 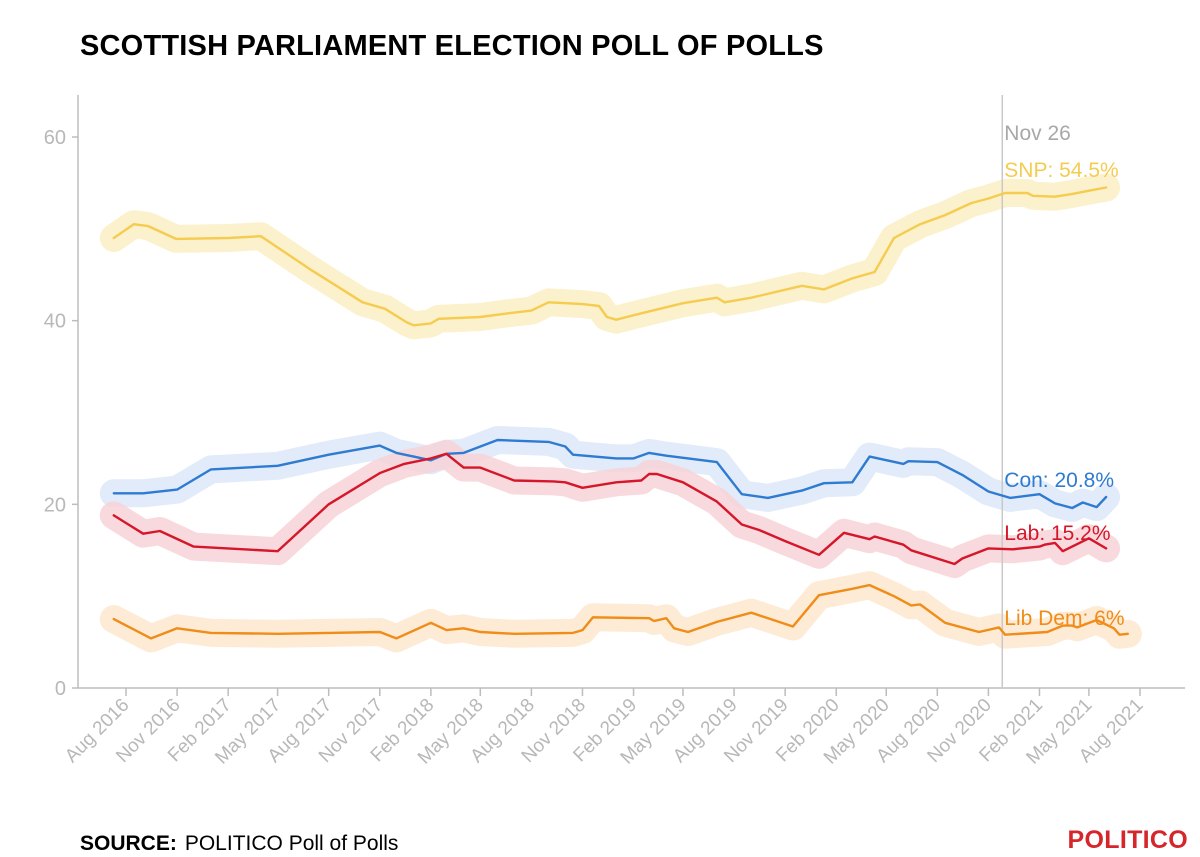 I want to click on y-tick-label: 40, so click(x=55, y=322).